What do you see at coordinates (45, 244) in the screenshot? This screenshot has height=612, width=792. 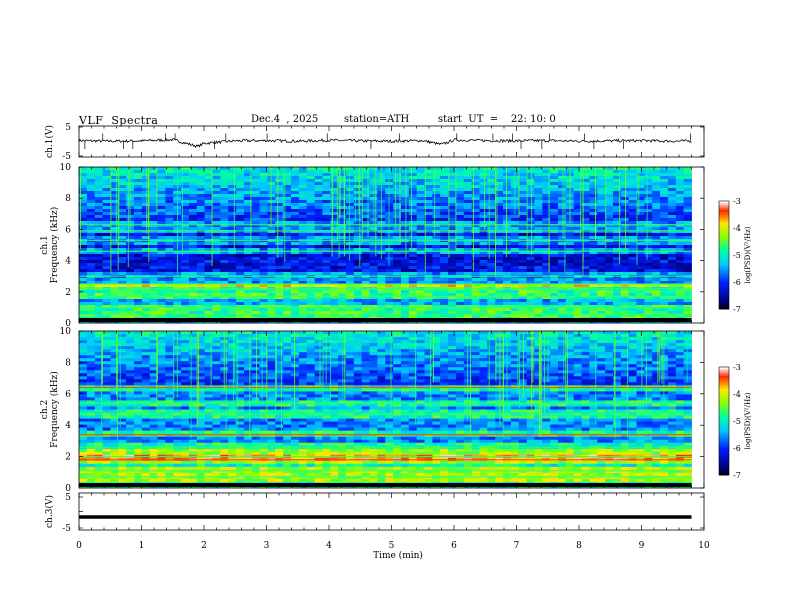 I see `ch1-spec-channel-label: ch.1` at bounding box center [45, 244].